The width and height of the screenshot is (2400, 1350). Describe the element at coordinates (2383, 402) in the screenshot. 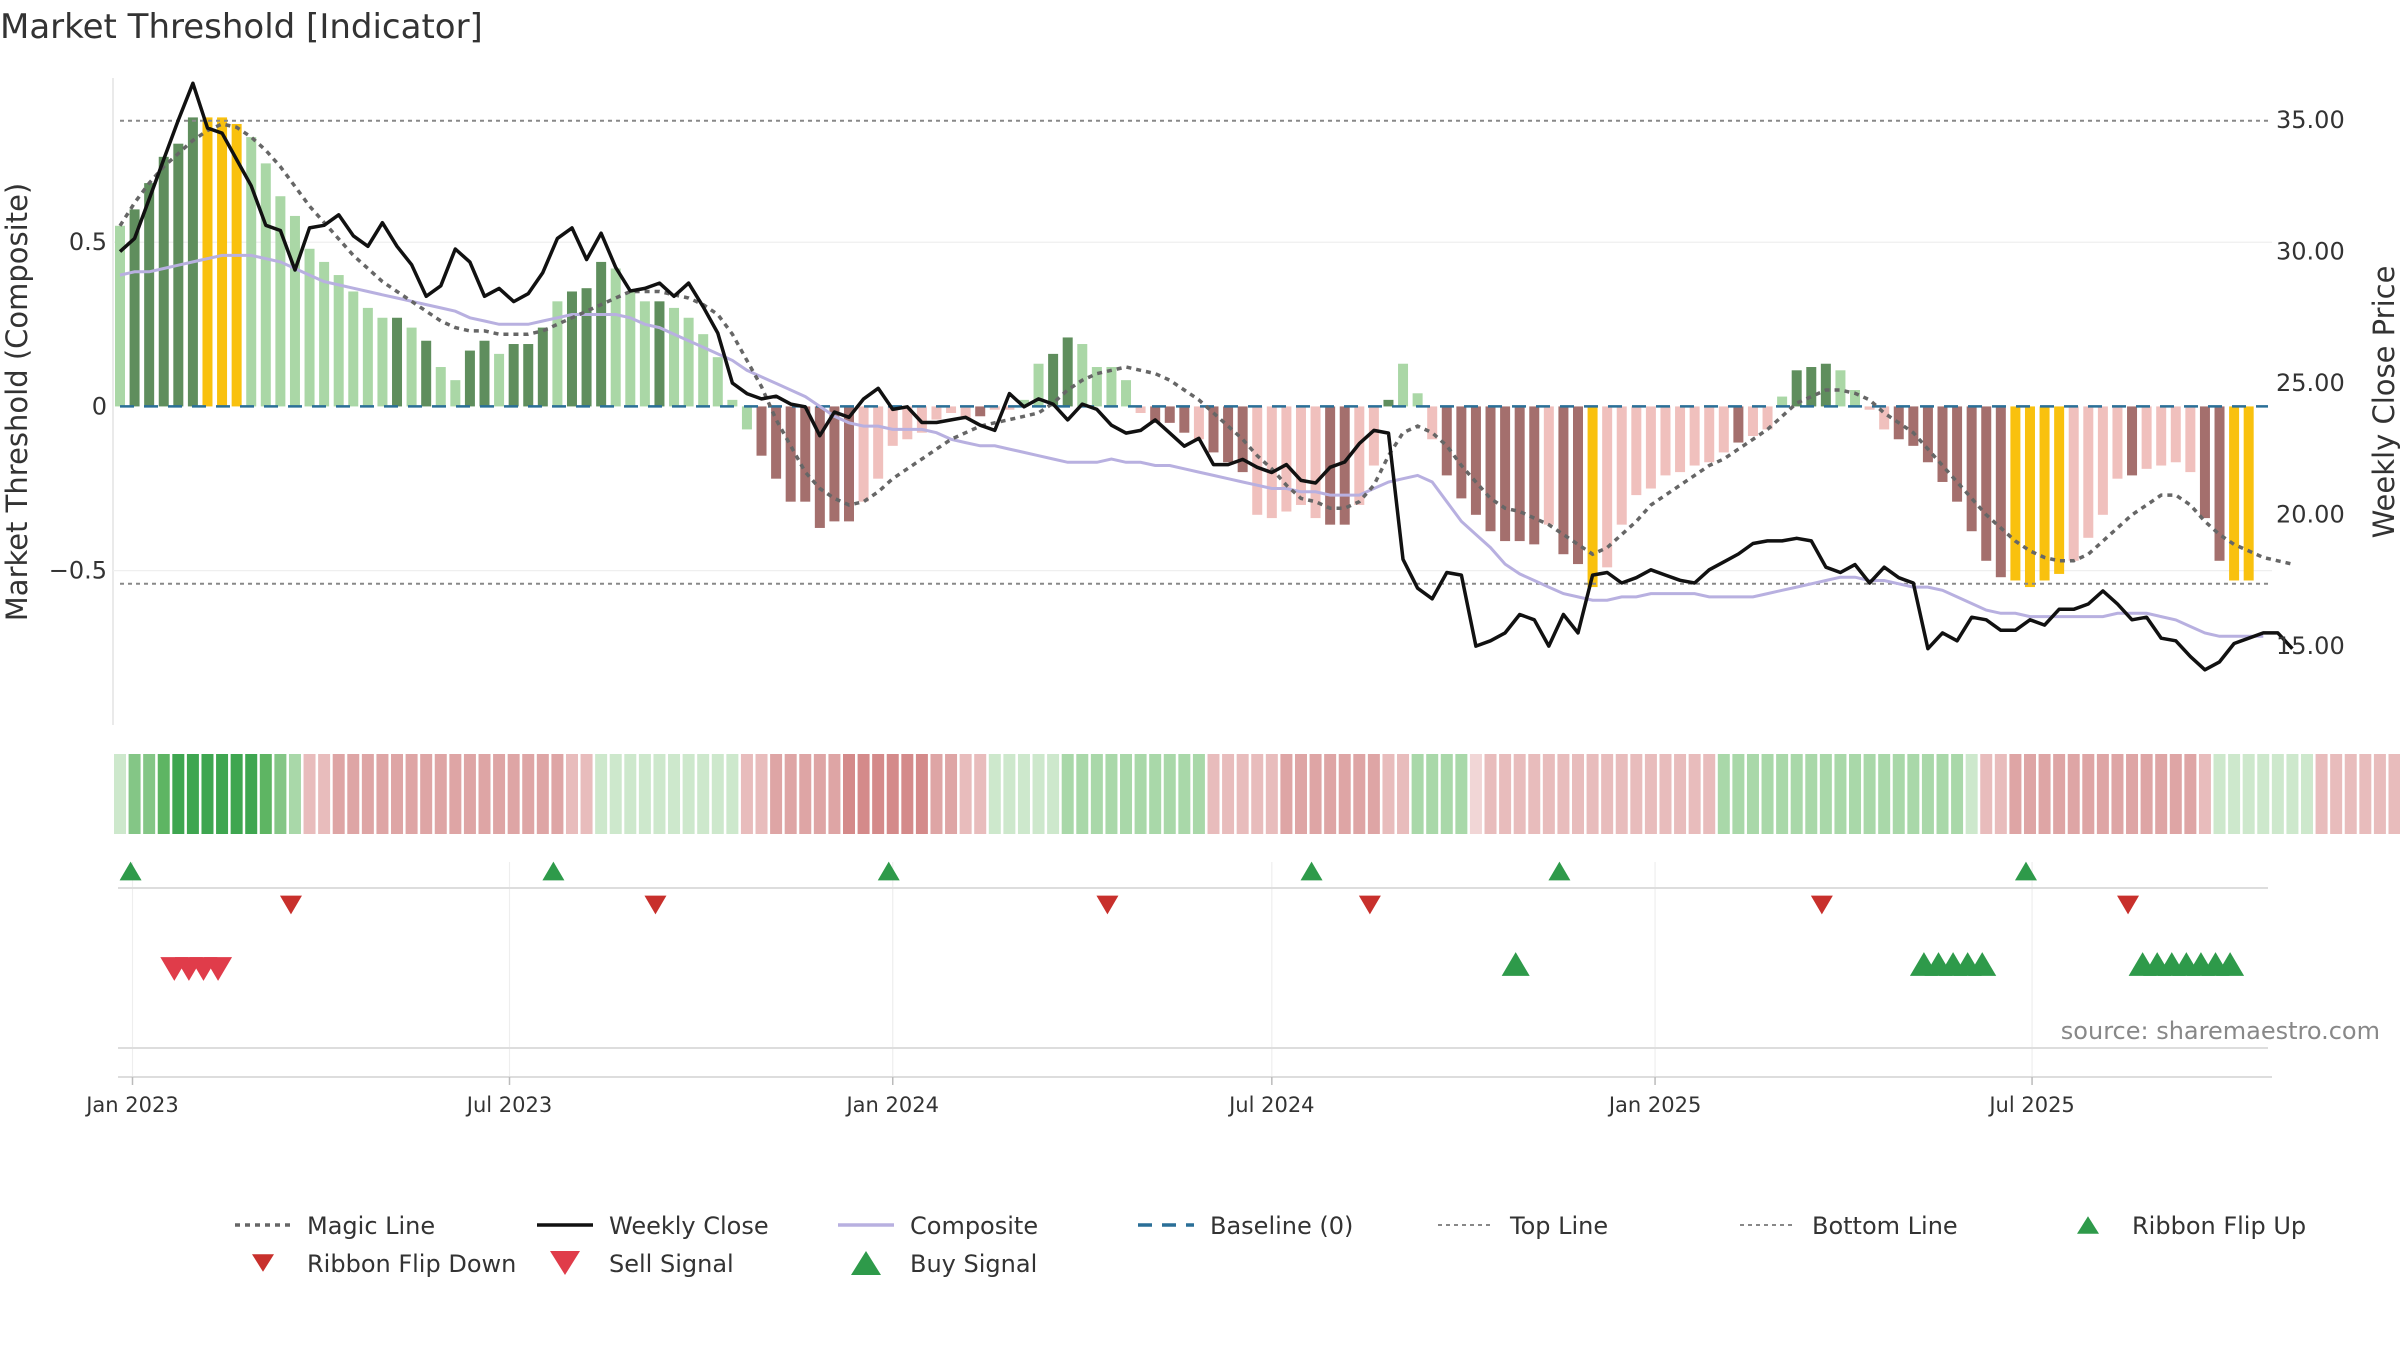

I see `right-axis-title: Weekly Close Price` at that location.